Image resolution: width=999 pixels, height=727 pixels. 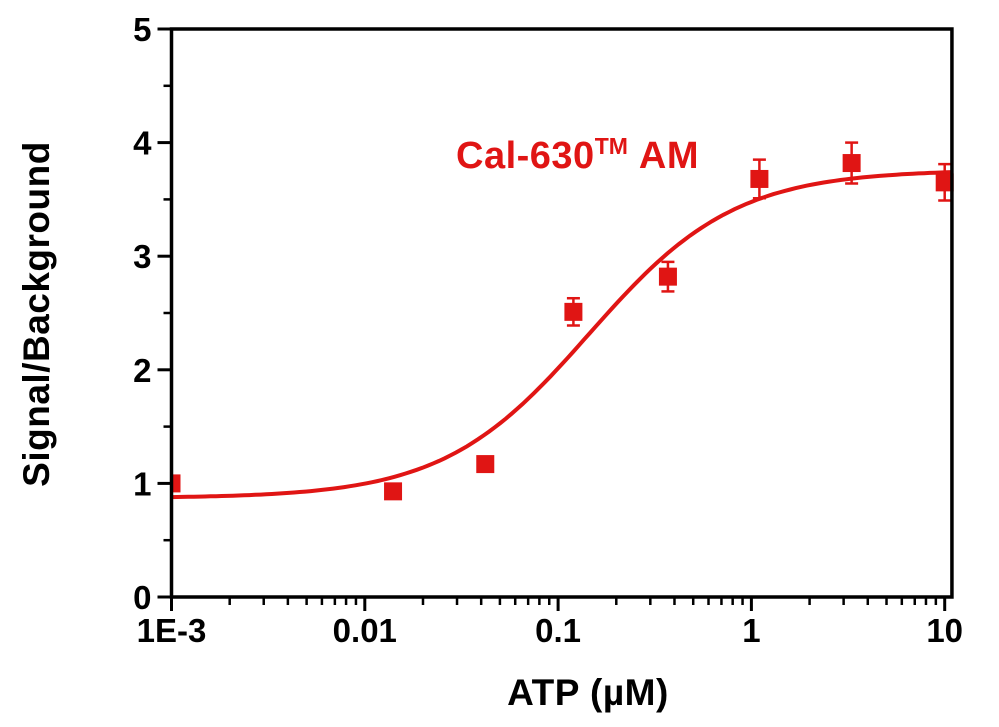 What do you see at coordinates (944, 630) in the screenshot?
I see `x-tick-label: 10` at bounding box center [944, 630].